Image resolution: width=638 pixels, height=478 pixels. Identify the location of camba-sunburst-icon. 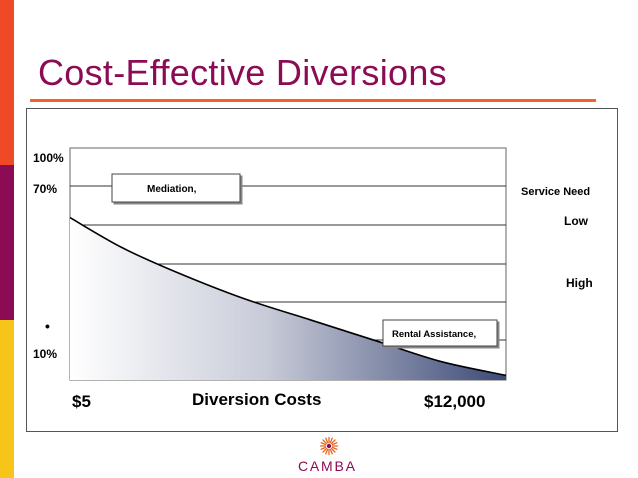
(329, 446).